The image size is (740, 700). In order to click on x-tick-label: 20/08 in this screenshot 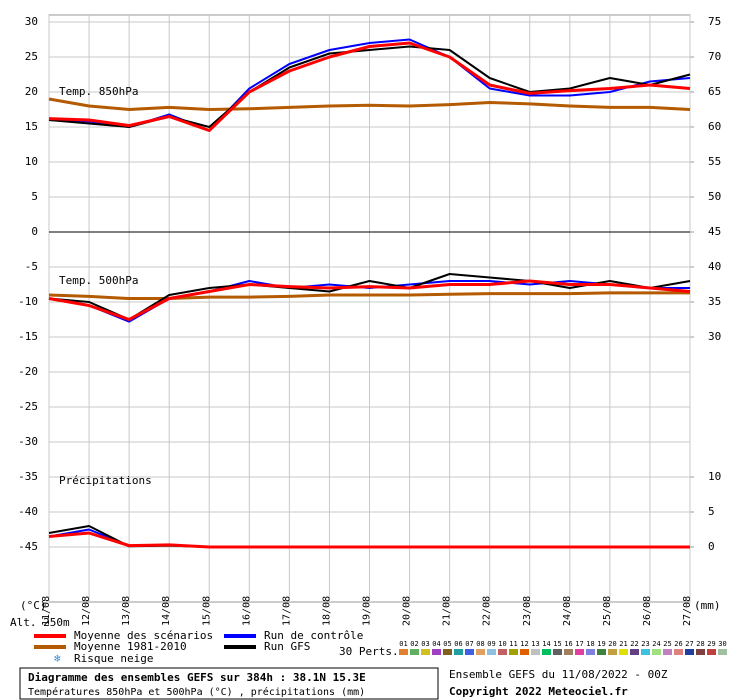, I will do `click(407, 611)`.